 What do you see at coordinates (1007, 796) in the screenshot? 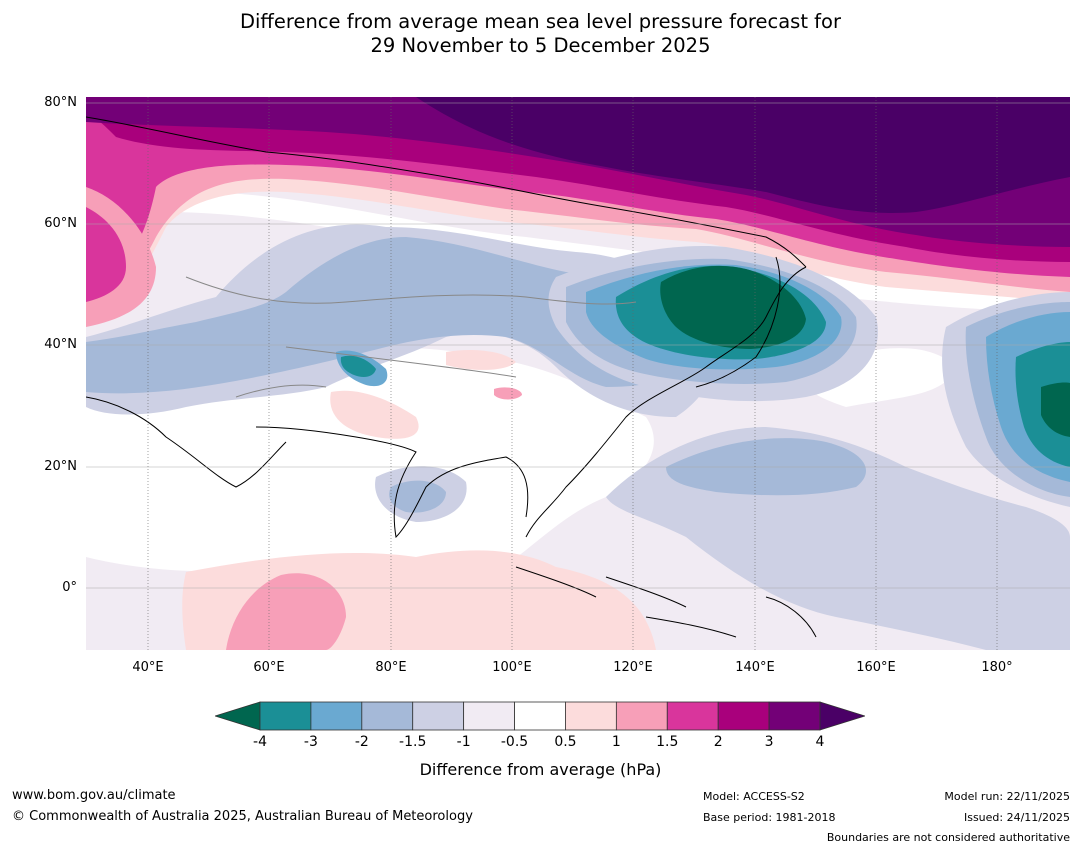
I see `model-run-date: Model run: 22/11/2025` at bounding box center [1007, 796].